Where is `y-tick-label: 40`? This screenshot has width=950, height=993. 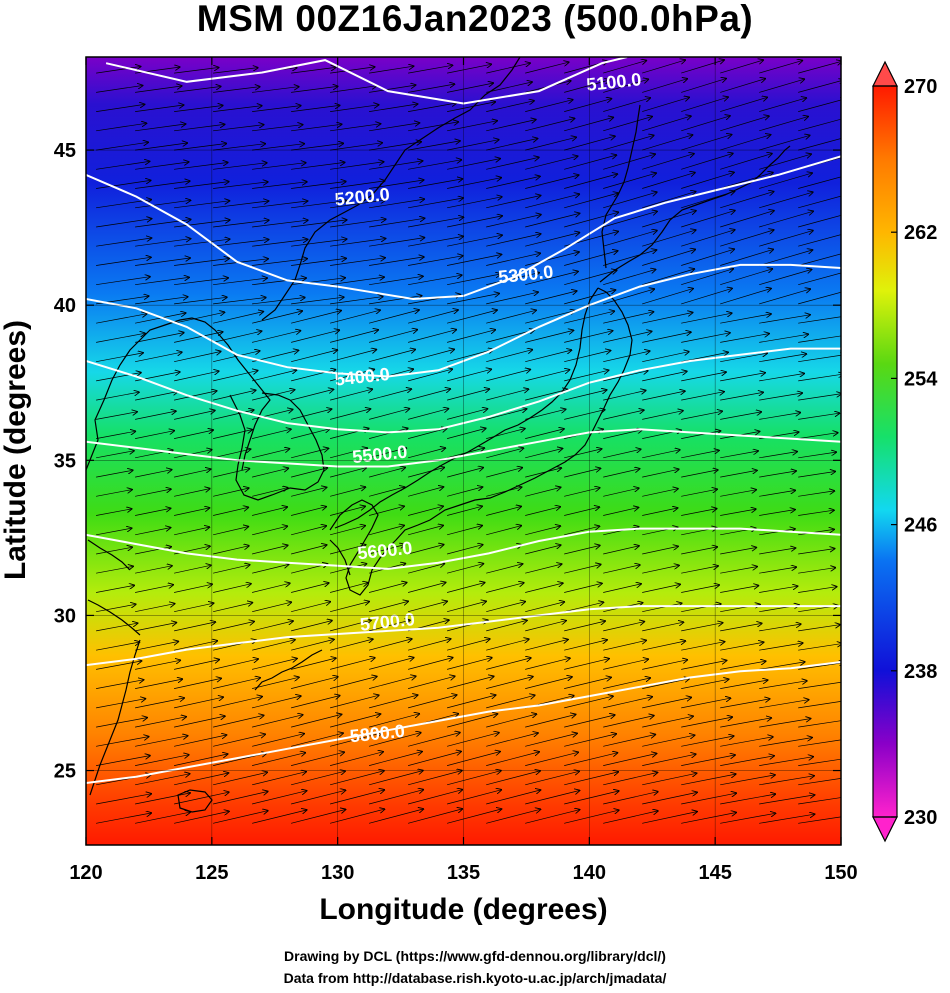
y-tick-label: 40 is located at coordinates (65, 306).